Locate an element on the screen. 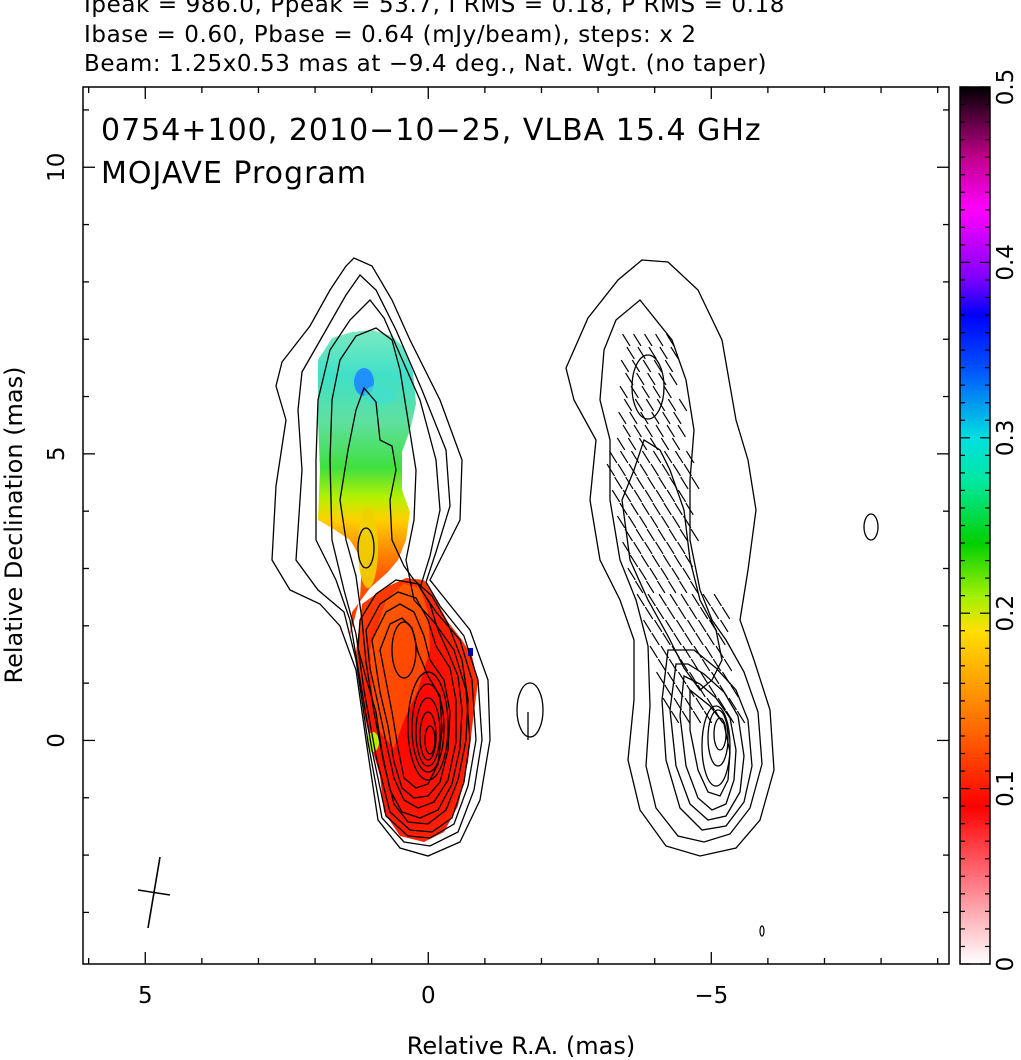 The height and width of the screenshot is (1060, 1021). left-contours is located at coordinates (381, 557).